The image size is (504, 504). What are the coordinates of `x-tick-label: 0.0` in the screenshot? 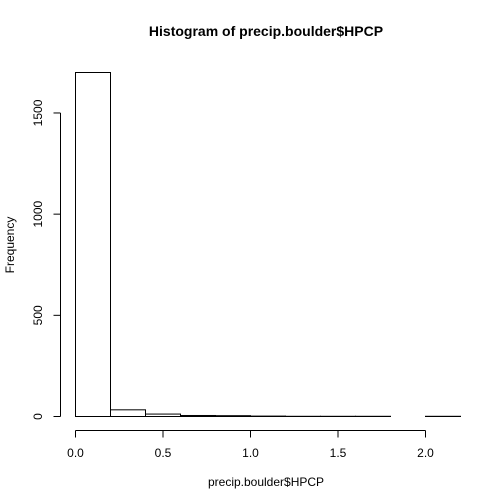 It's located at (75, 453).